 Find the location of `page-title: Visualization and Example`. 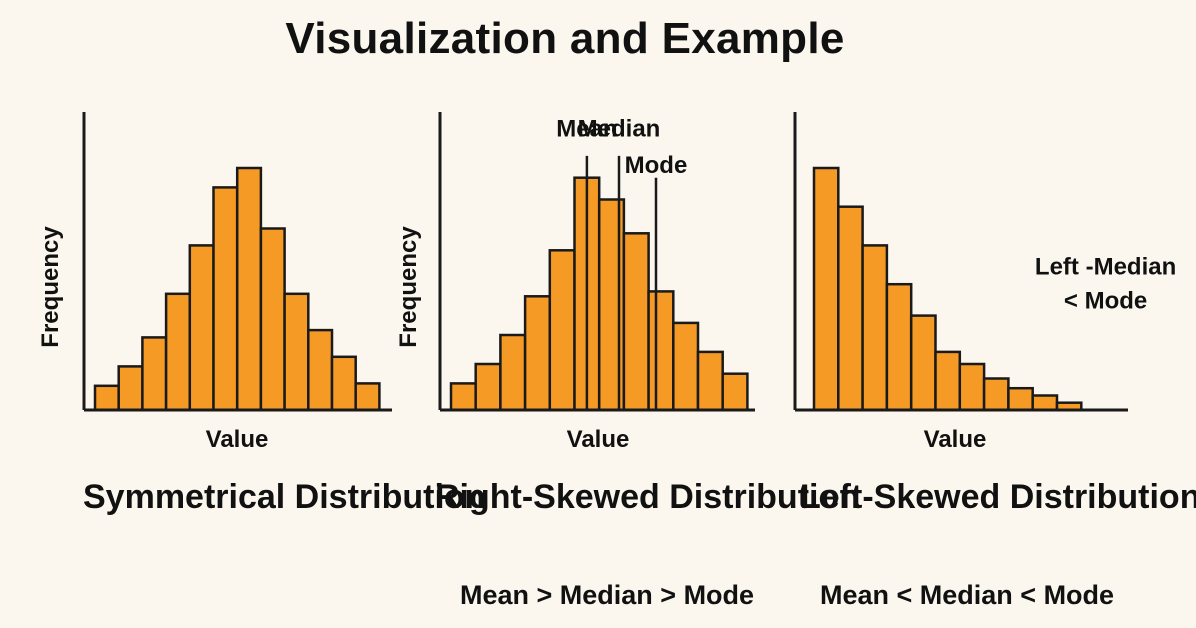

page-title: Visualization and Example is located at coordinates (565, 38).